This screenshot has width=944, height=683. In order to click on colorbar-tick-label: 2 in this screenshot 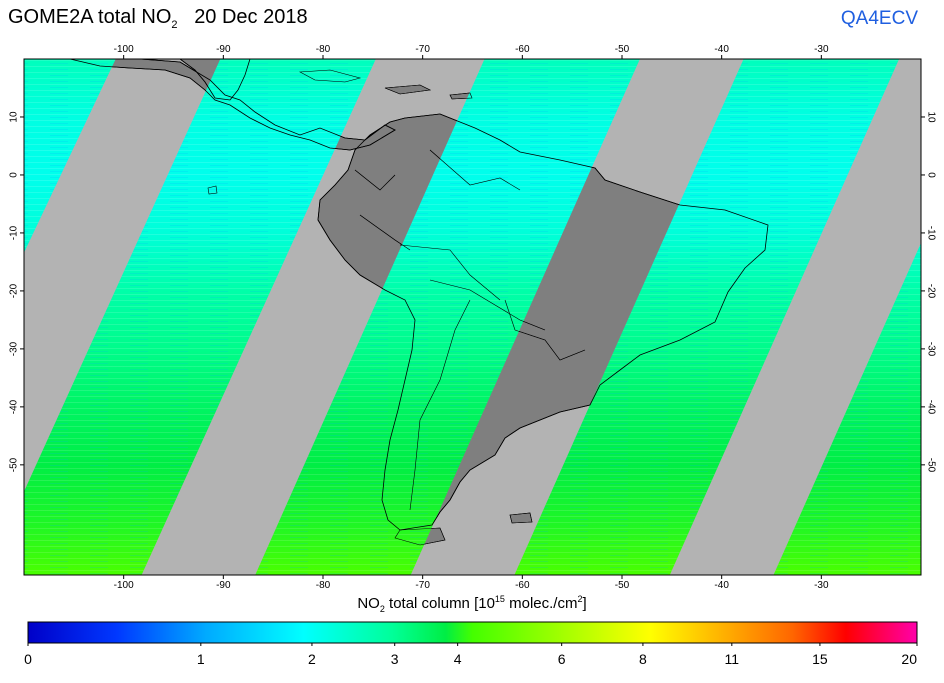, I will do `click(312, 659)`.